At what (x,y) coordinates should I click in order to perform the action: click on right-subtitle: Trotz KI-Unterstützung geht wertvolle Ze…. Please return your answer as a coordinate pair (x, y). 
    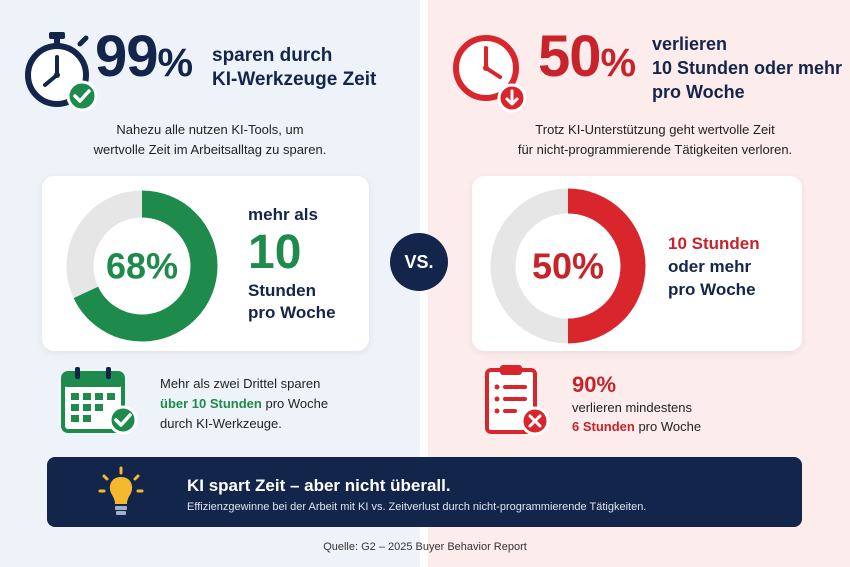
    Looking at the image, I should click on (655, 139).